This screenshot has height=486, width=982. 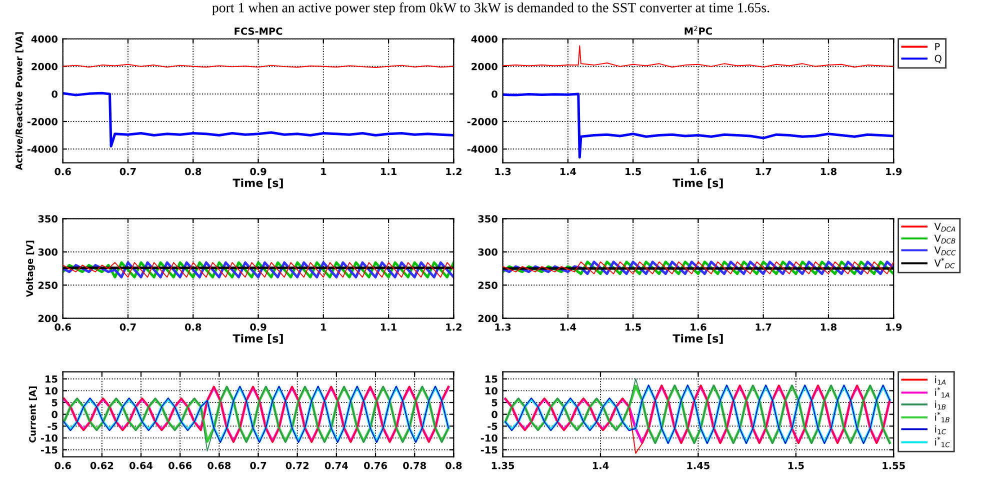 What do you see at coordinates (938, 59) in the screenshot?
I see `legend-label: Q` at bounding box center [938, 59].